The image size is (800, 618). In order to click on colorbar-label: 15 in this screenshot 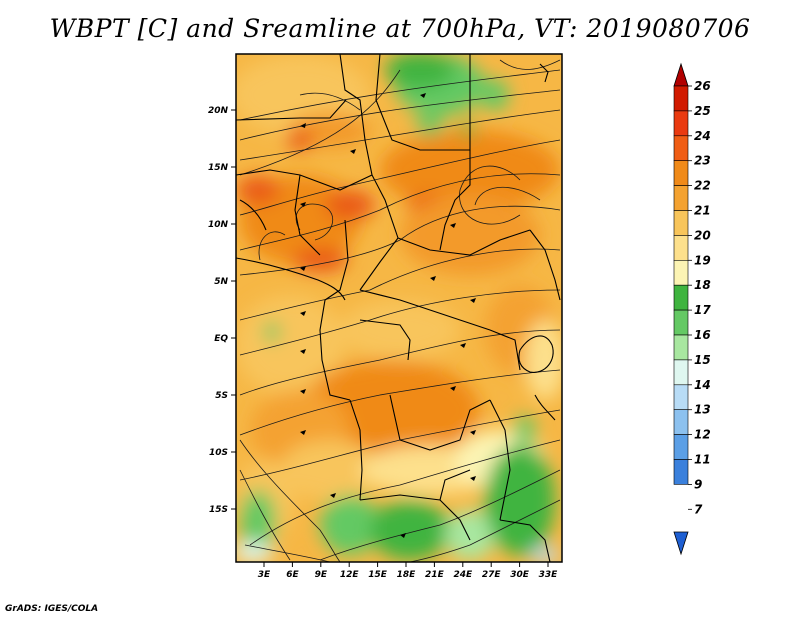, I will do `click(702, 360)`.